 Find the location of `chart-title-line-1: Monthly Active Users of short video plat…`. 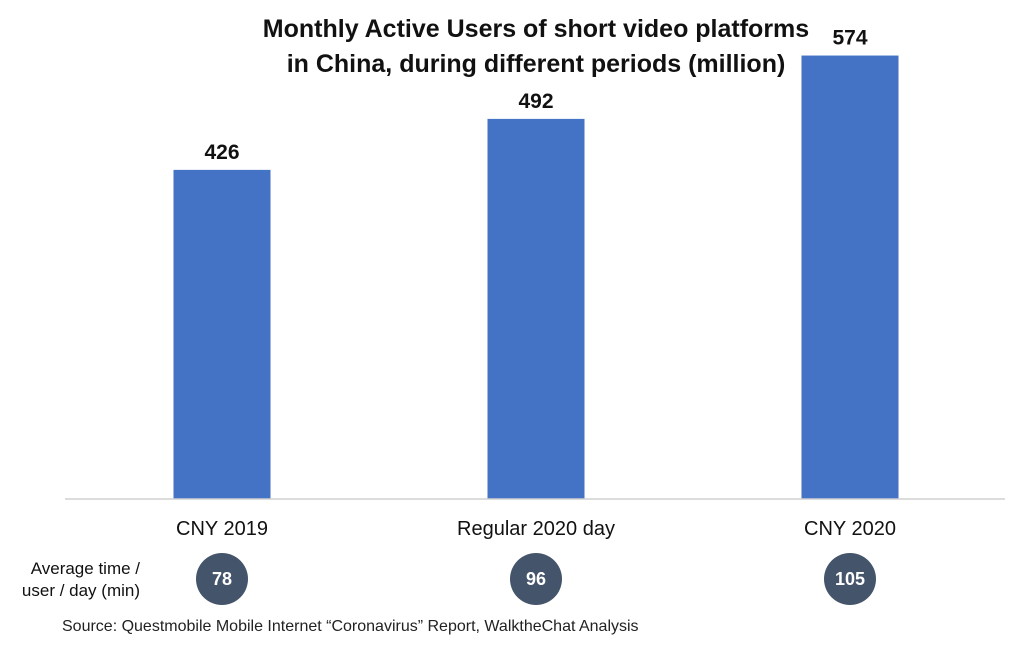

chart-title-line-1: Monthly Active Users of short video plat… is located at coordinates (536, 29).